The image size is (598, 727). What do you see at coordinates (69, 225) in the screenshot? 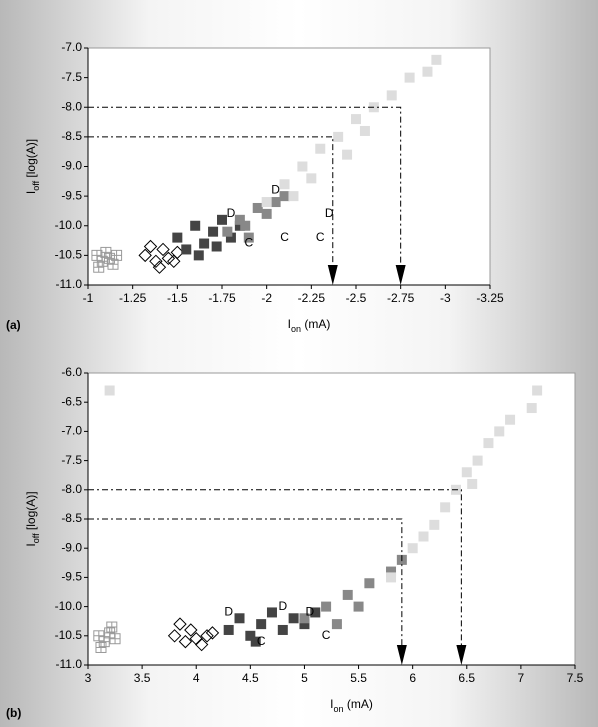
I see `y-tick-label: -10.0` at bounding box center [69, 225].